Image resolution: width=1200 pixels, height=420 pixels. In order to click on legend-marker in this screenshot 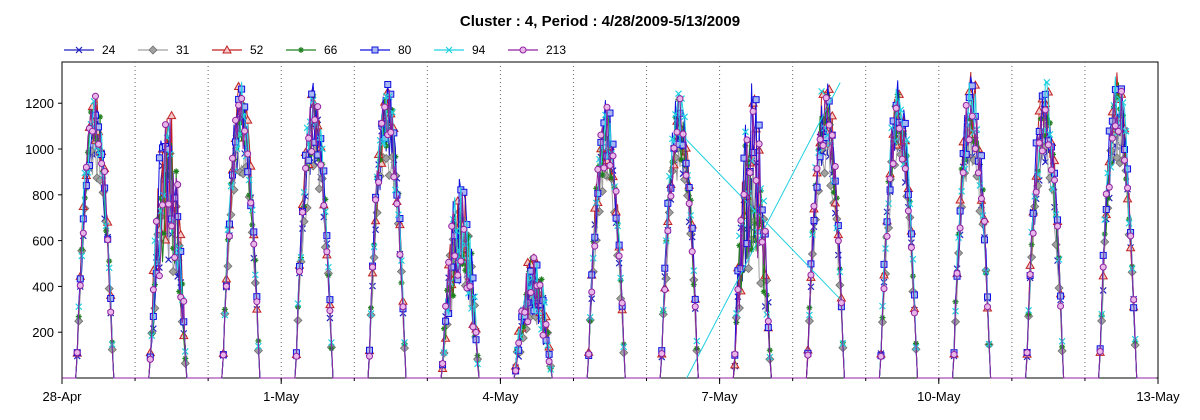, I will do `click(153, 50)`.